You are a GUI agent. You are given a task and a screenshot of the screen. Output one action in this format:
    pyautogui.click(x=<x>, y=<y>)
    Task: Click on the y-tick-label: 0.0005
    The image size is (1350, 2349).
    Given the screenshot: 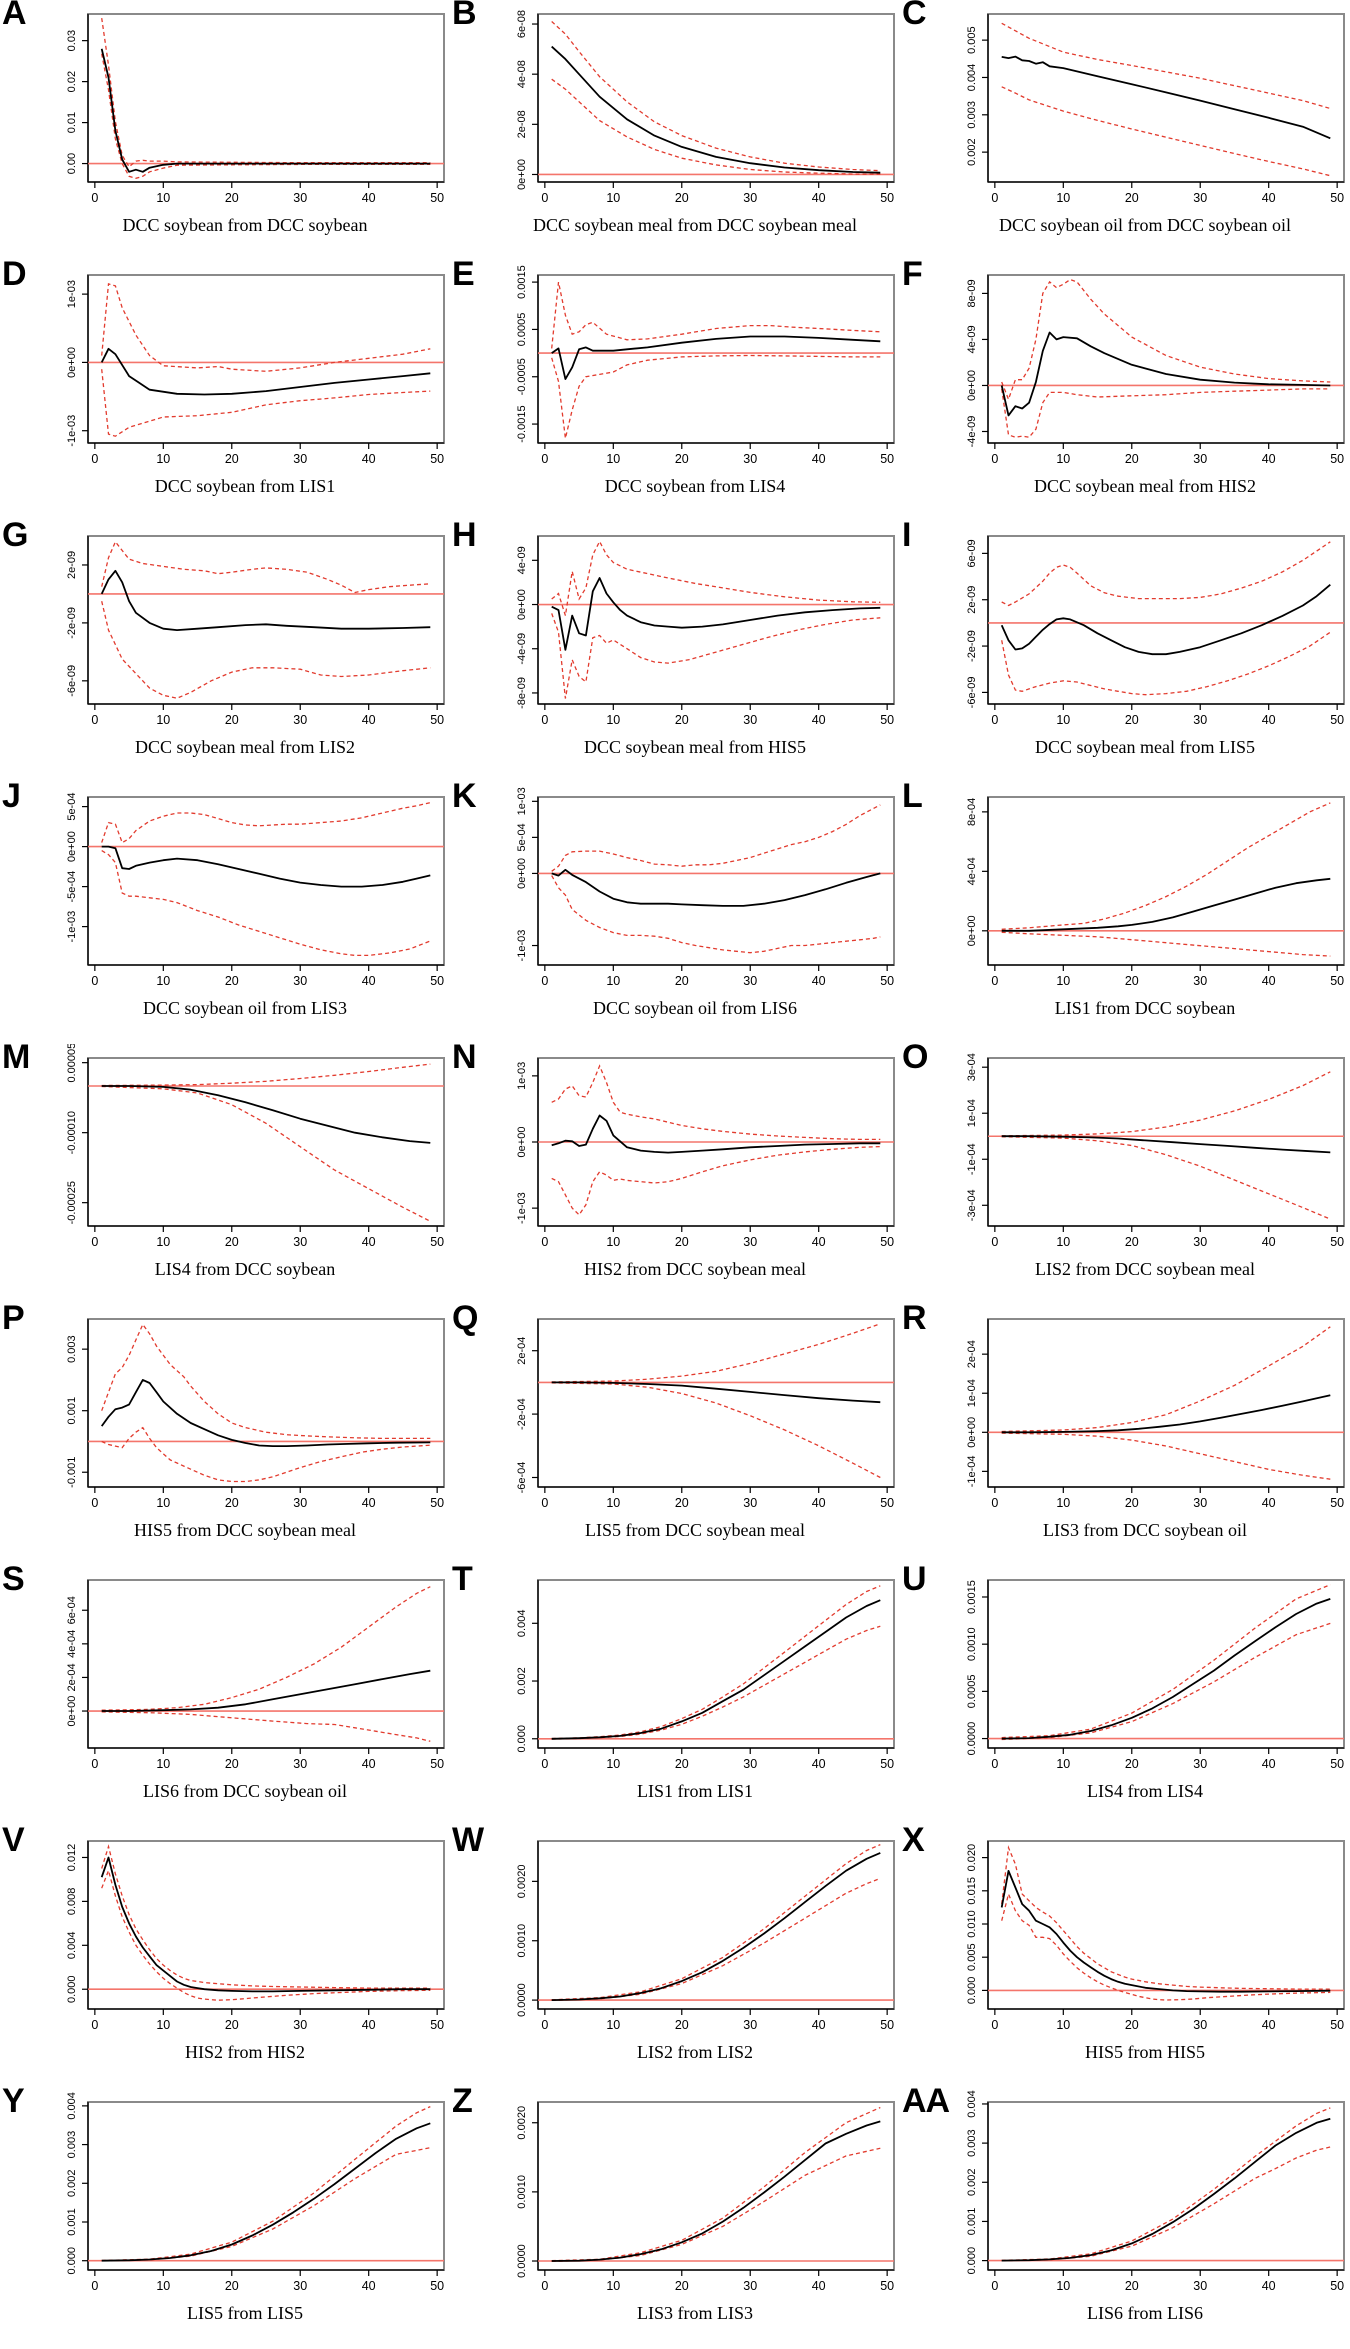 What is the action you would take?
    pyautogui.click(x=522, y=330)
    